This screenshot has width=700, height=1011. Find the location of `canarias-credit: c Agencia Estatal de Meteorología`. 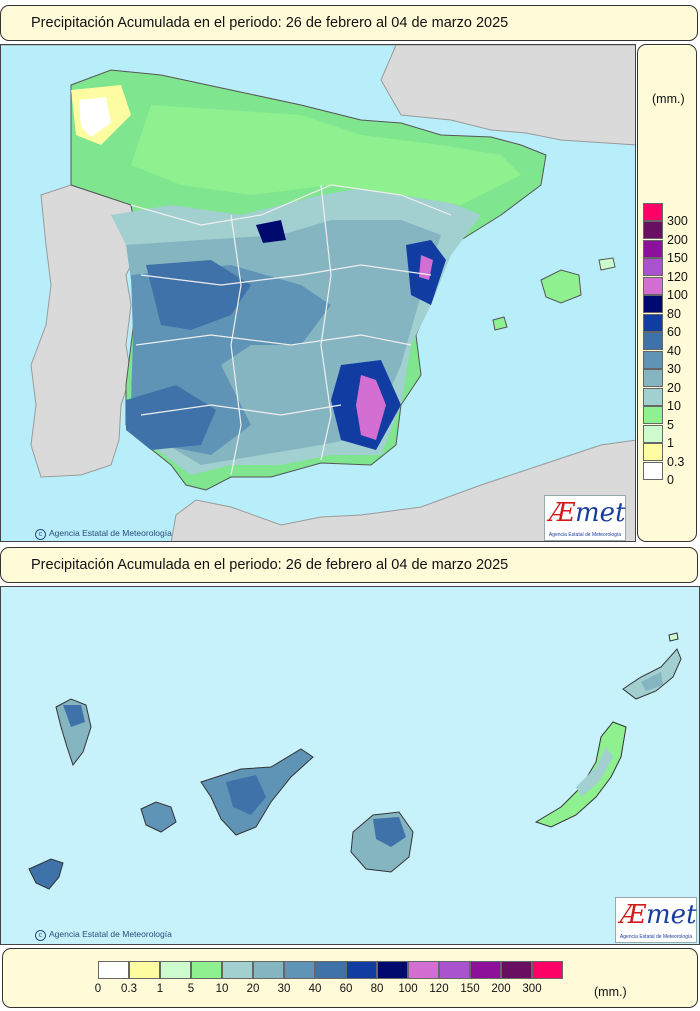

canarias-credit: c Agencia Estatal de Meteorología is located at coordinates (103, 935).